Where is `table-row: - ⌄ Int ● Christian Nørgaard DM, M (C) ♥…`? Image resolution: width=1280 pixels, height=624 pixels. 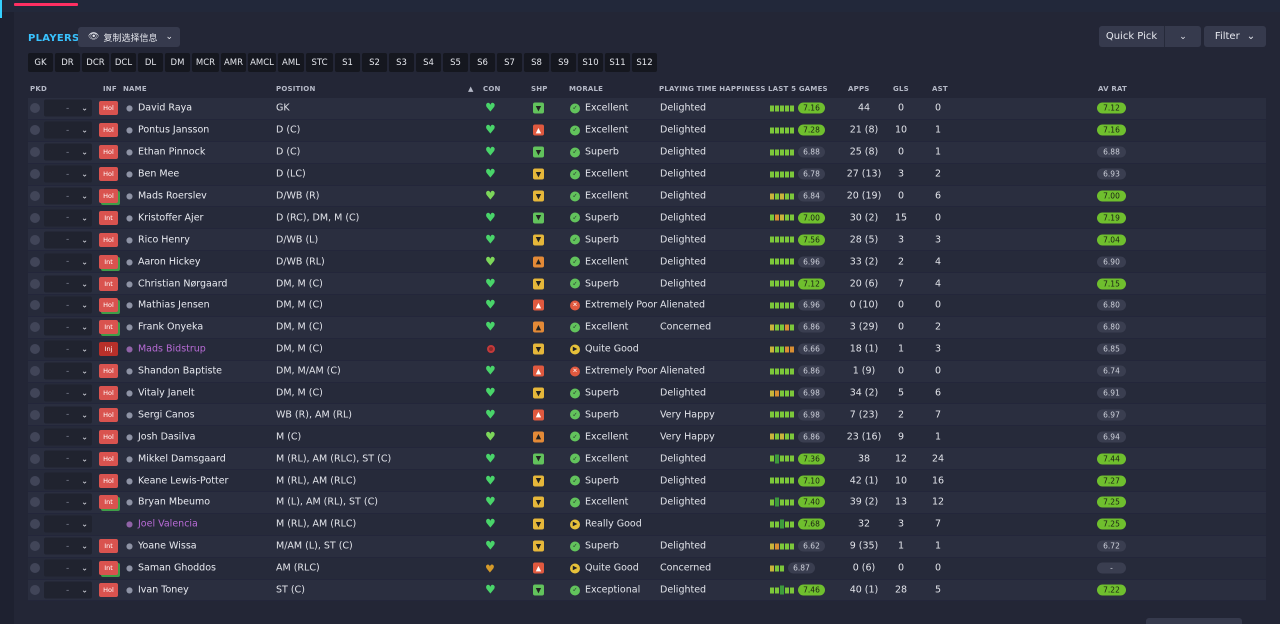 table-row: - ⌄ Int ● Christian Nørgaard DM, M (C) ♥… is located at coordinates (647, 284).